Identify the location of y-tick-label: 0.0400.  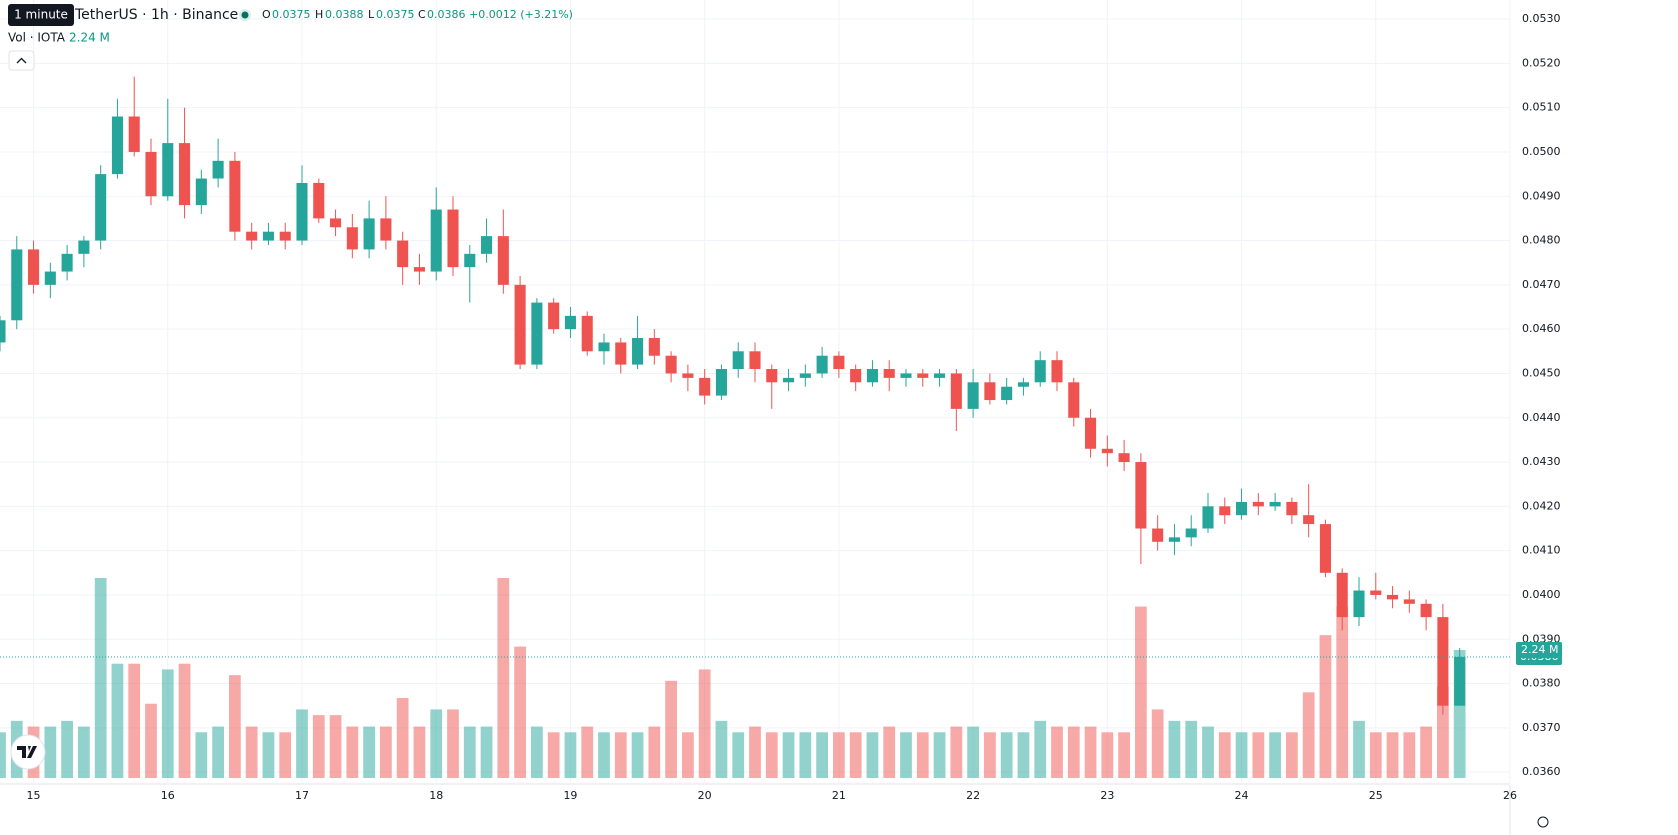
(1541, 594).